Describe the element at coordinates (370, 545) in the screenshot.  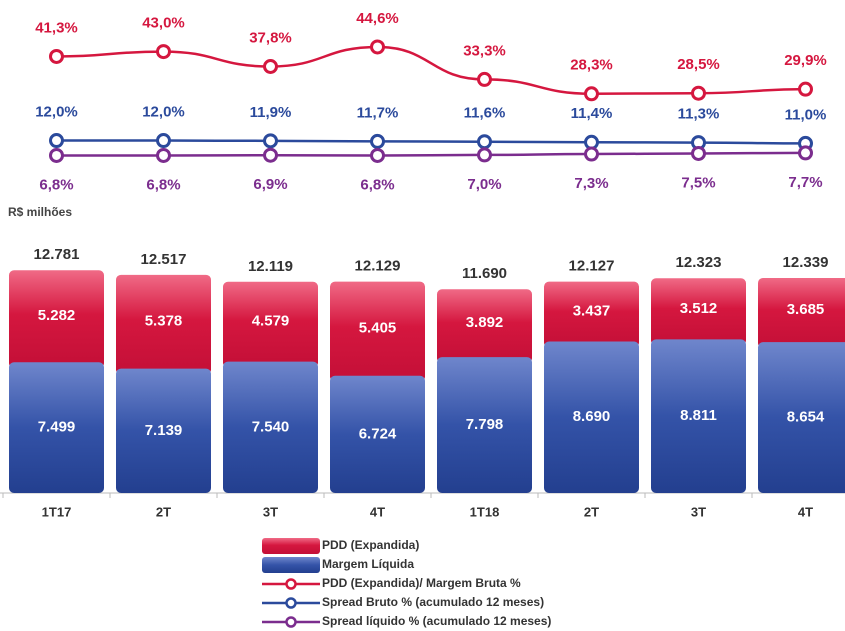
I see `legend-label: PDD (Expandida)` at that location.